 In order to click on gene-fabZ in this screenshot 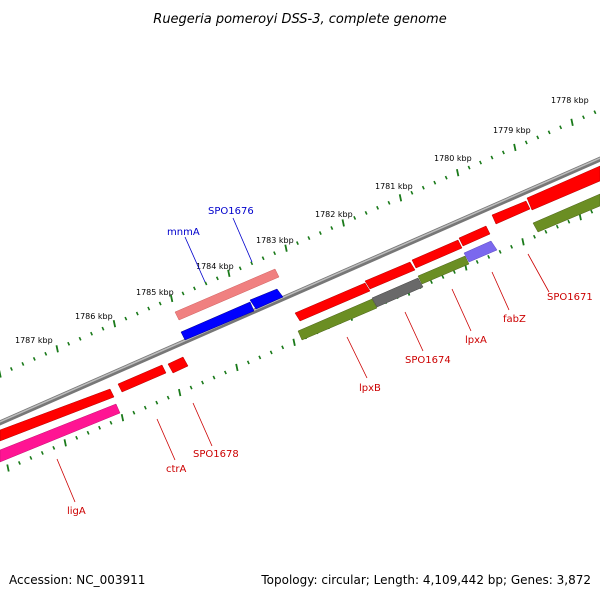, I will do `click(480, 251)`.